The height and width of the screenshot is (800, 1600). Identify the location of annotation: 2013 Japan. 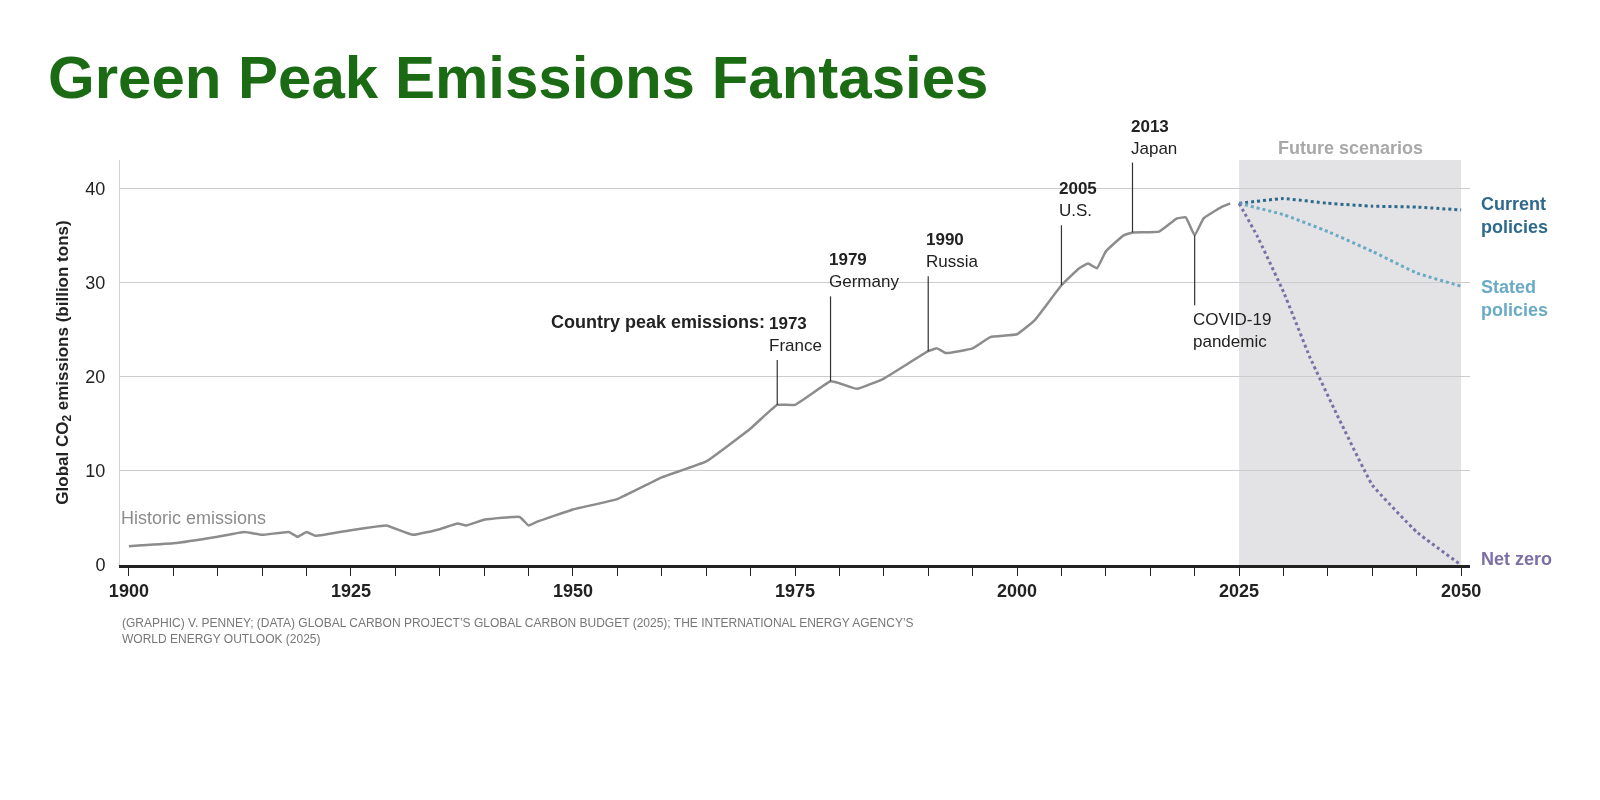
(1154, 138).